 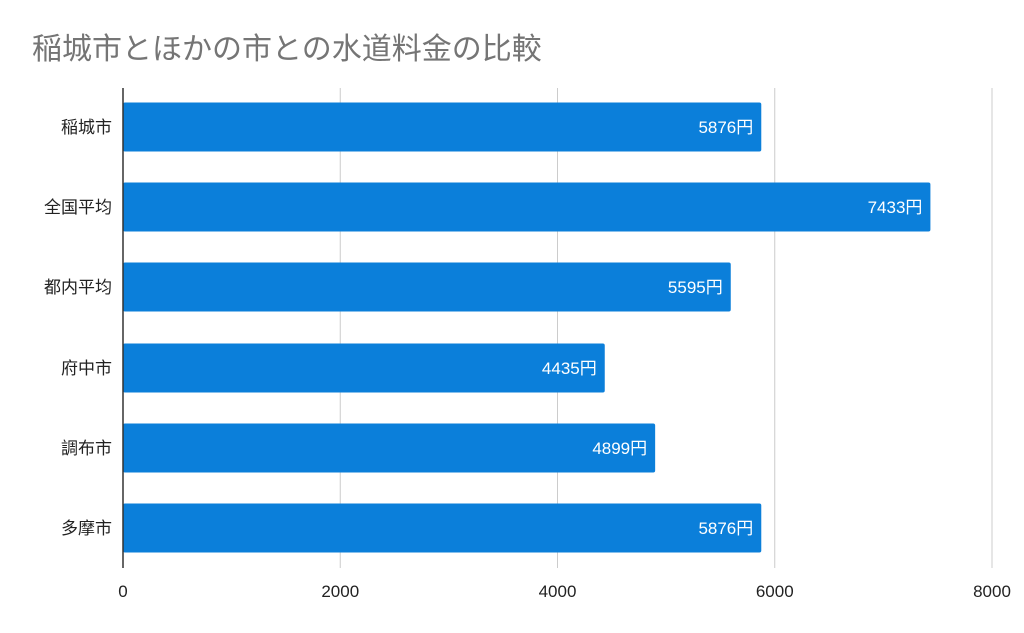 What do you see at coordinates (78, 287) in the screenshot?
I see `category-label: 都内平均` at bounding box center [78, 287].